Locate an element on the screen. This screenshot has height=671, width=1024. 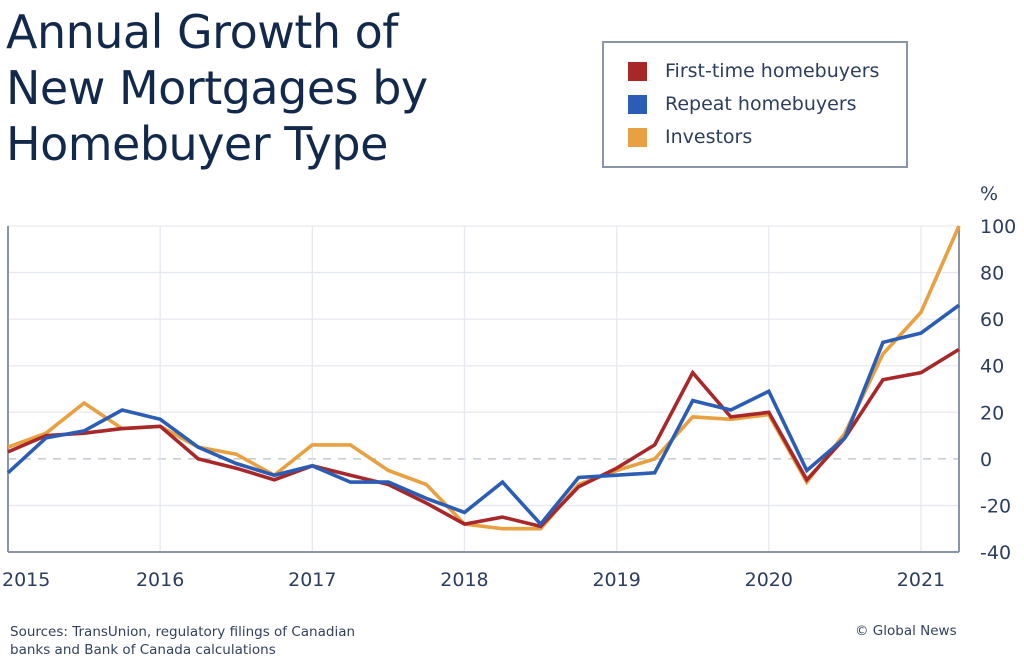
legend-item-investors: Investors is located at coordinates (690, 137).